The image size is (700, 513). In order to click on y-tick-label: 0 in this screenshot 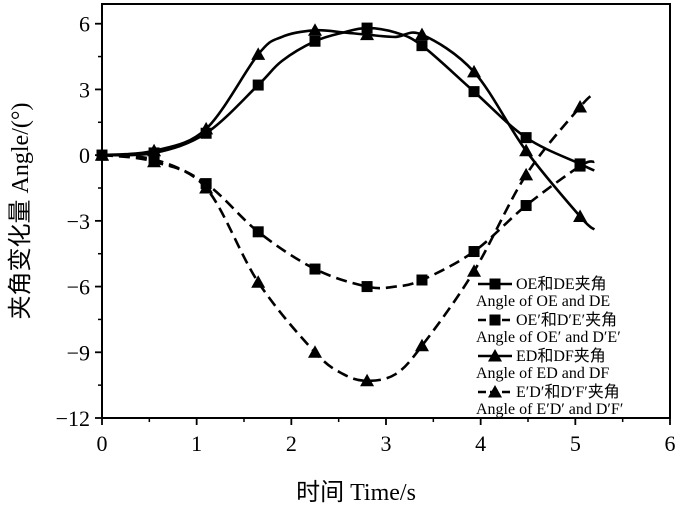, I will do `click(84, 155)`.